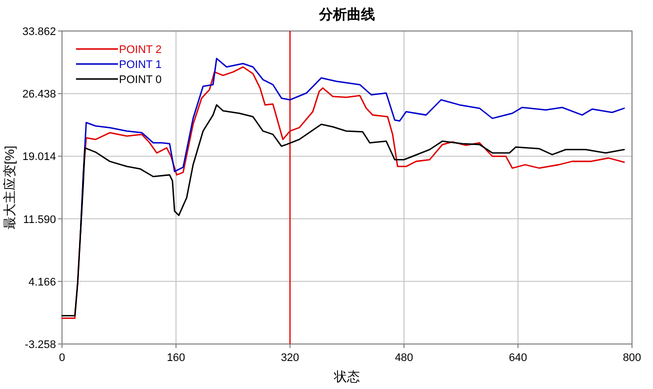  Describe the element at coordinates (39, 157) in the screenshot. I see `y-tick-label: 19.014` at that location.